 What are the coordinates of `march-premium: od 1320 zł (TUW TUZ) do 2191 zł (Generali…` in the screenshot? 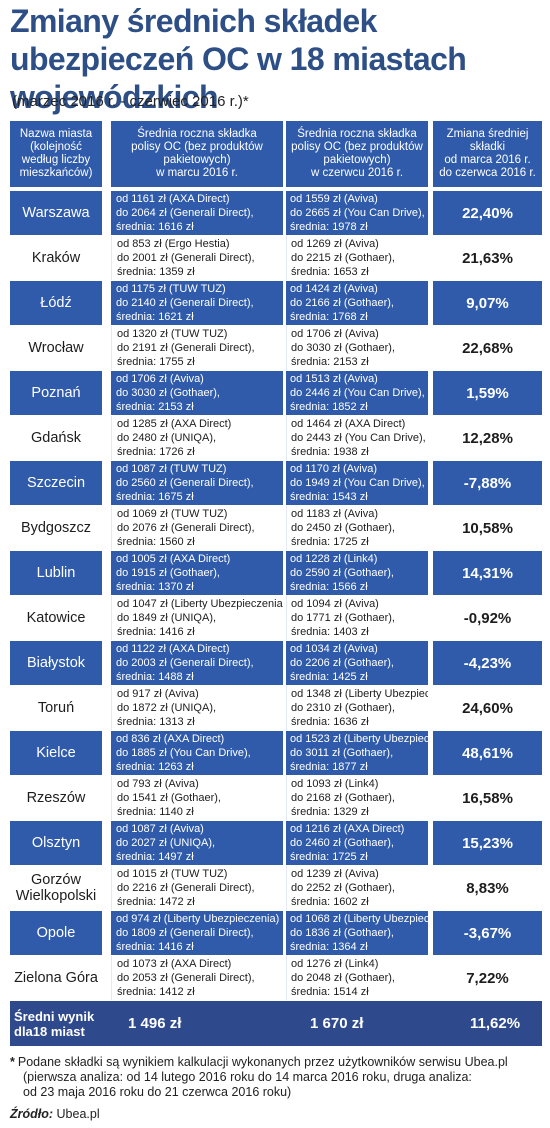 It's located at (197, 348).